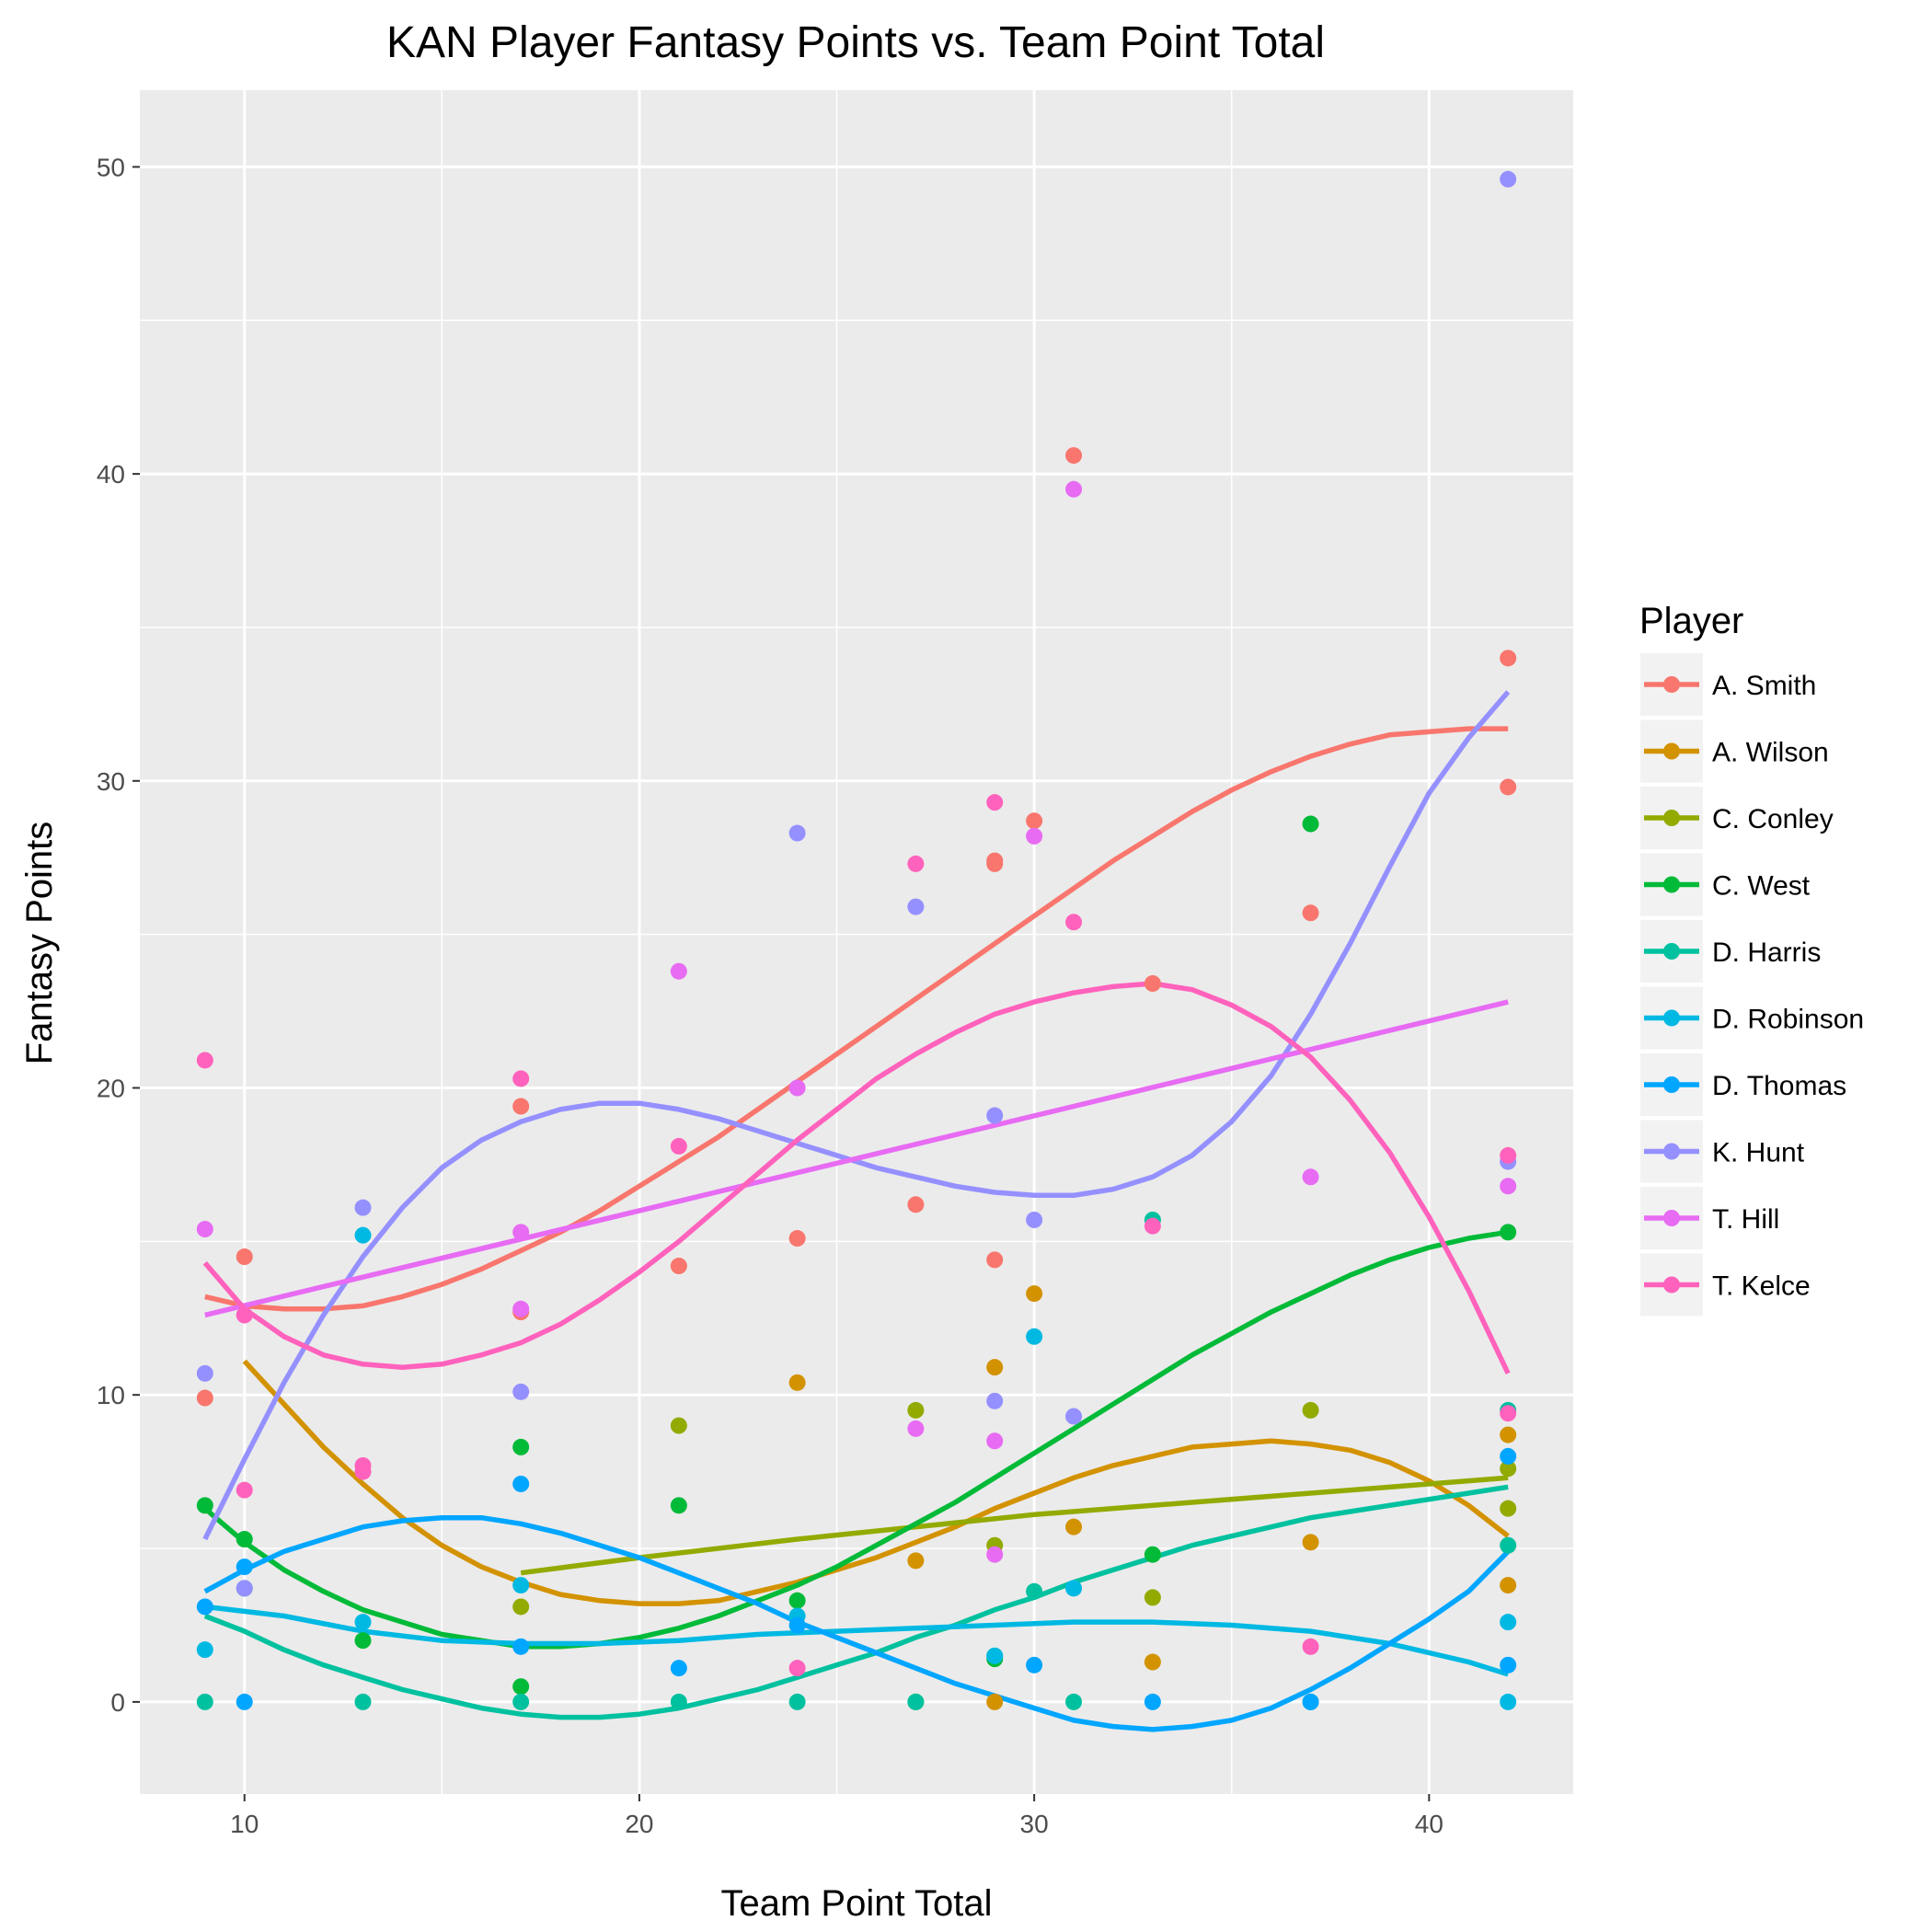 This screenshot has width=1932, height=1932. What do you see at coordinates (1764, 686) in the screenshot?
I see `legend-label-a-smith: A. Smith` at bounding box center [1764, 686].